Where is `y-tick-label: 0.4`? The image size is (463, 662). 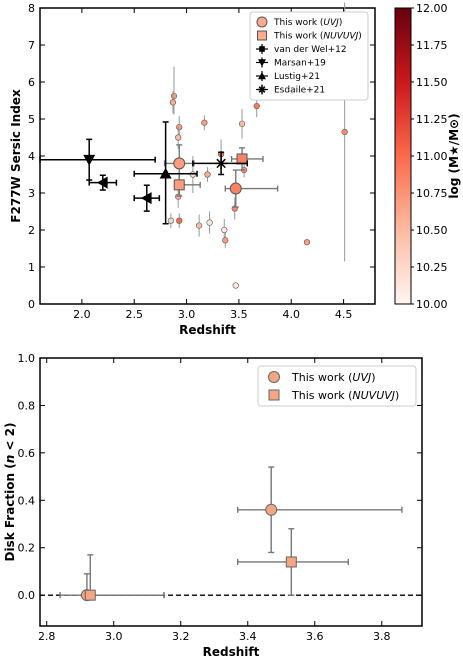
y-tick-label: 0.4 is located at coordinates (27, 500).